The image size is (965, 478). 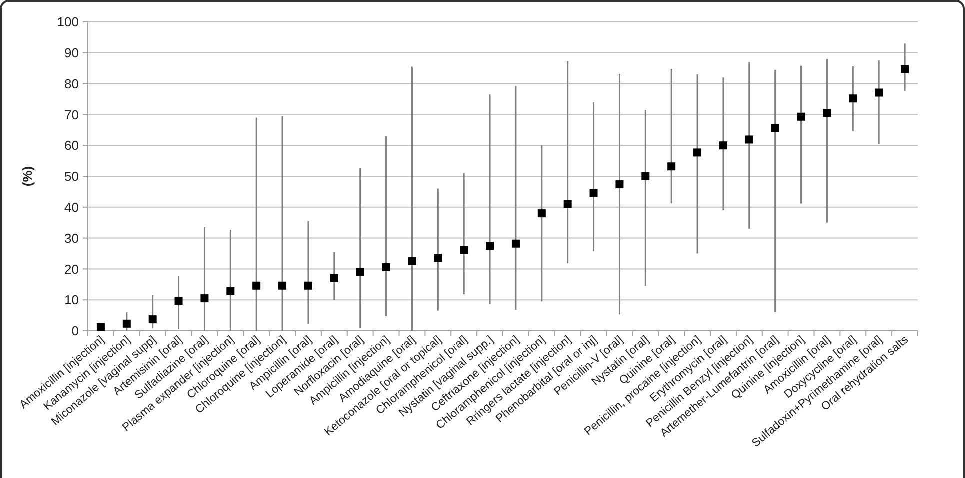 I want to click on y-tick-label: 40, so click(x=71, y=207).